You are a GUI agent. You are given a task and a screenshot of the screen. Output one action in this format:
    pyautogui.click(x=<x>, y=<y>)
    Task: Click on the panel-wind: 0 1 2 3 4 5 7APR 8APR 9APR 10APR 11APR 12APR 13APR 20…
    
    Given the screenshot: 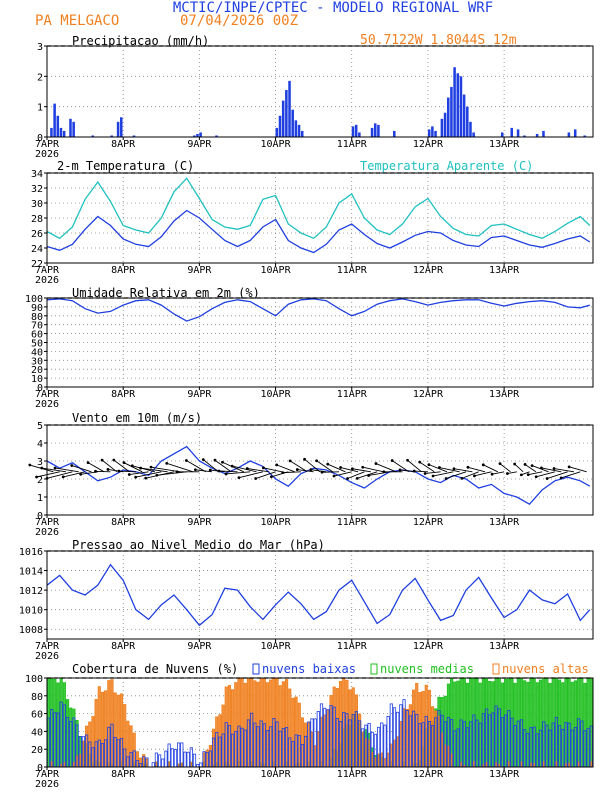 What is the action you would take?
    pyautogui.click(x=311, y=474)
    